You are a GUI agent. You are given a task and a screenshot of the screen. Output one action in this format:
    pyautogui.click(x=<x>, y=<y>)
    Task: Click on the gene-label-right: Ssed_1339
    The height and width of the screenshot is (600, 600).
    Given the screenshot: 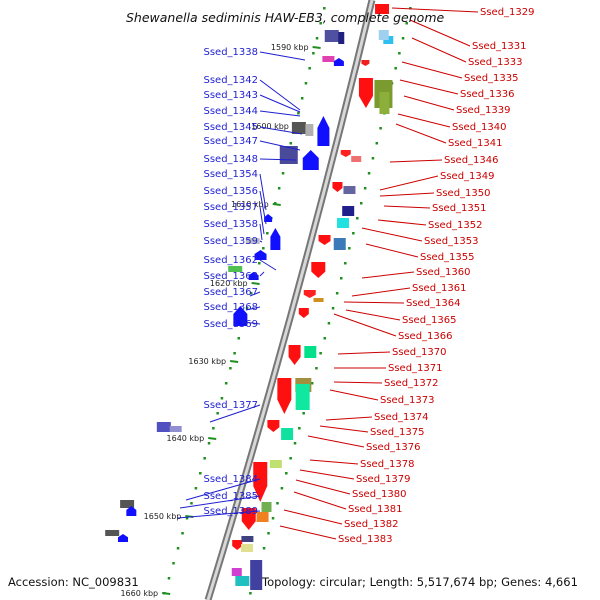 What is the action you would take?
    pyautogui.click(x=483, y=110)
    